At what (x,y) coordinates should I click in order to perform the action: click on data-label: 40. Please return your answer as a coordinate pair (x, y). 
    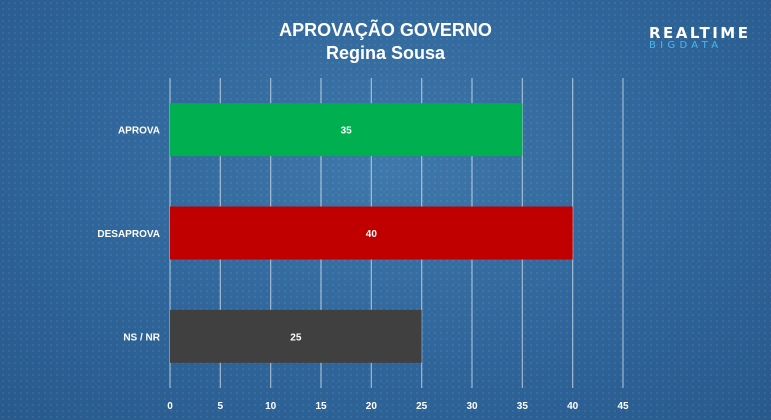
    Looking at the image, I should click on (372, 234).